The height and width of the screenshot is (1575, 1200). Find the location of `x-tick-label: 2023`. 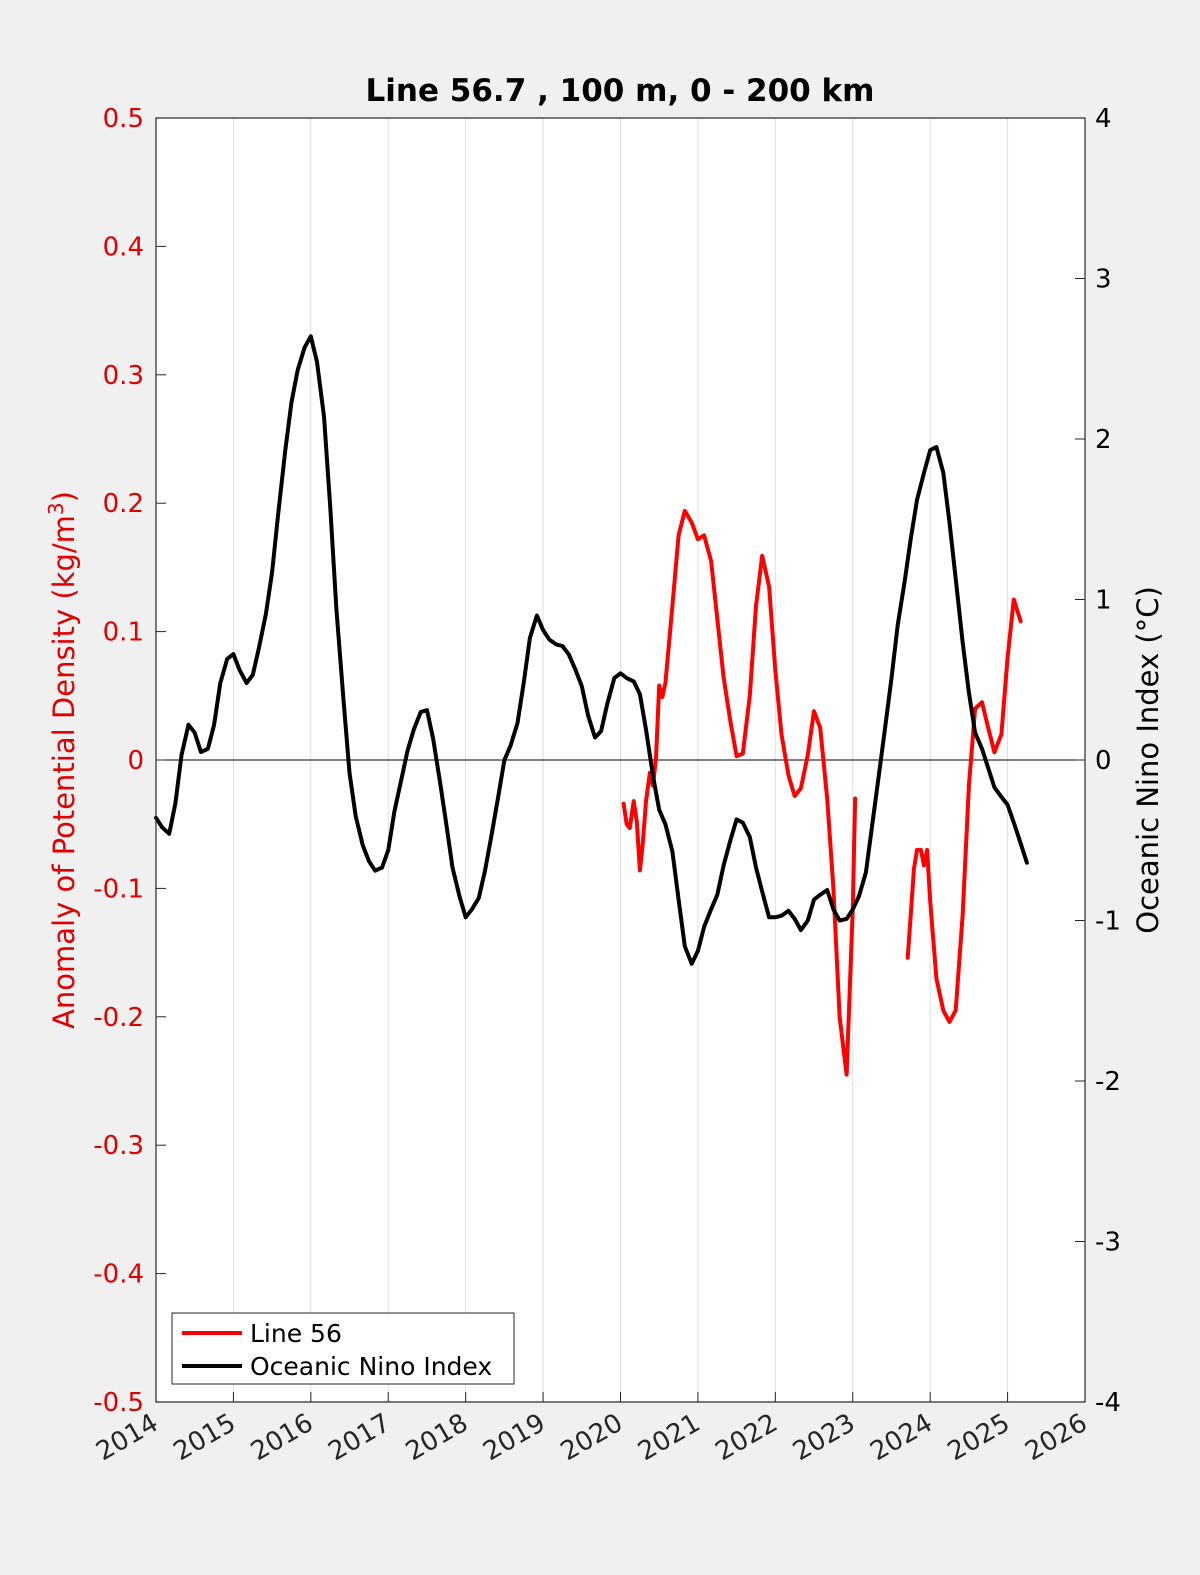

x-tick-label: 2023 is located at coordinates (824, 1437).